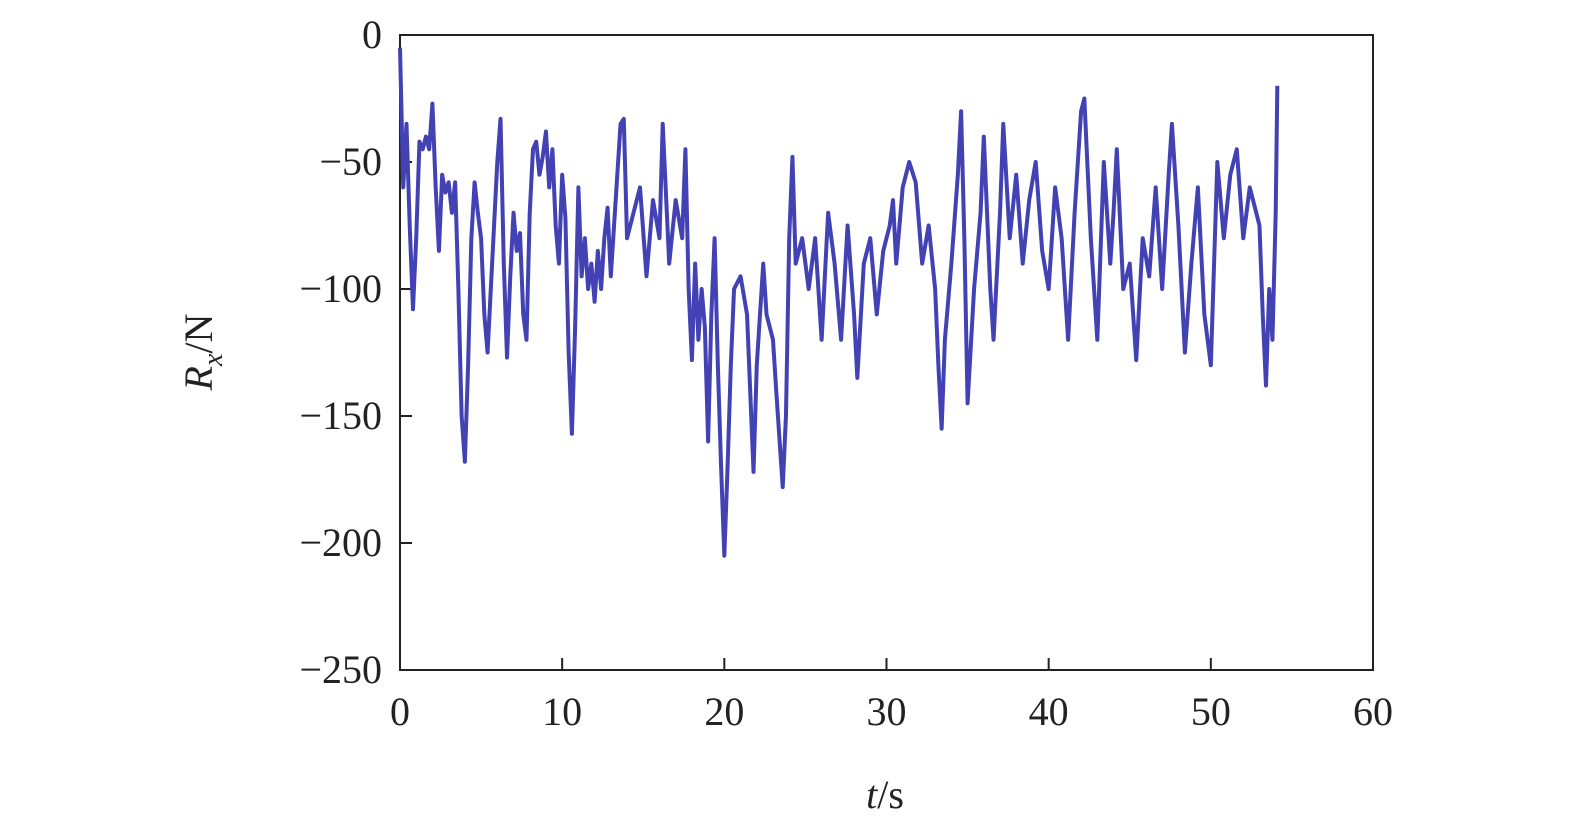  What do you see at coordinates (1373, 711) in the screenshot?
I see `x-tick-label: 60` at bounding box center [1373, 711].